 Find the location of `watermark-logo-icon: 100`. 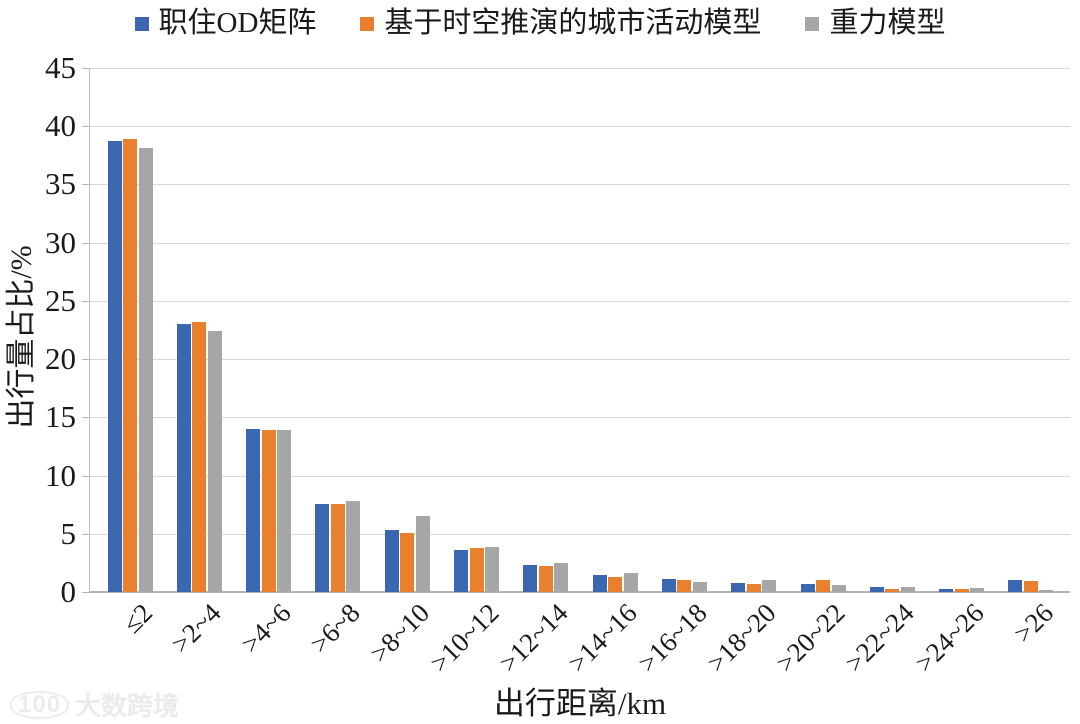

watermark-logo-icon: 100 is located at coordinates (40, 704).